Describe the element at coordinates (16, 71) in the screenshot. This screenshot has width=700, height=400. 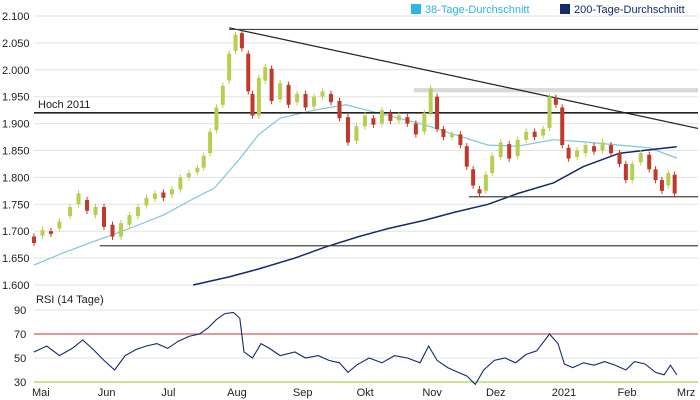
I see `price-y-tick-label: 2.000` at that location.